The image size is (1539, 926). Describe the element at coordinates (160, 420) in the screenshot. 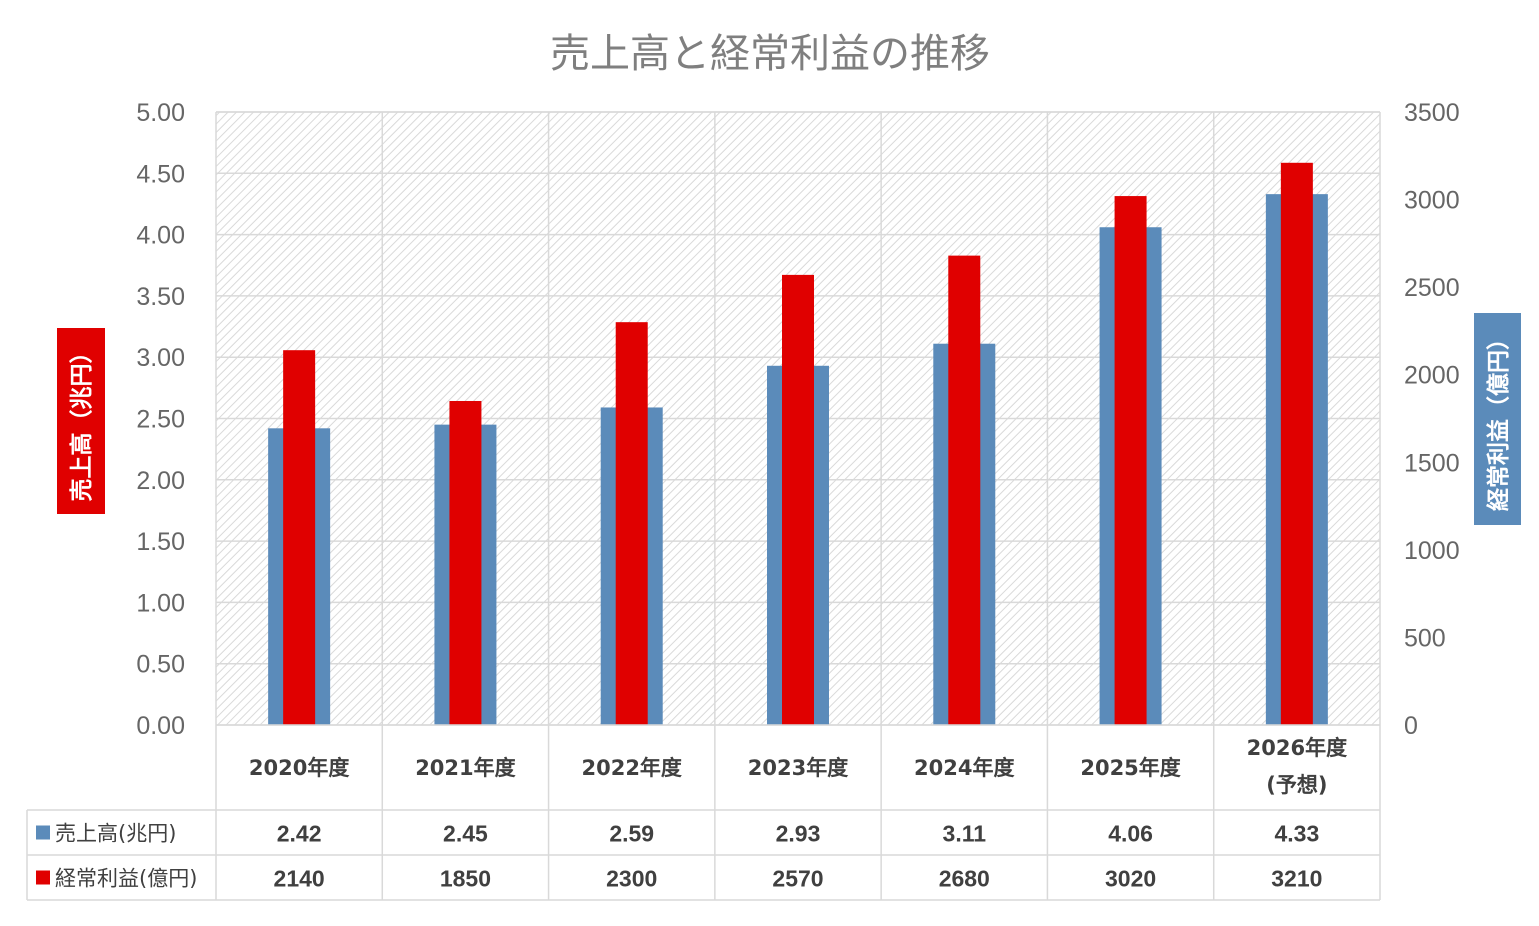

I see `y-left-tick: 2.50` at that location.